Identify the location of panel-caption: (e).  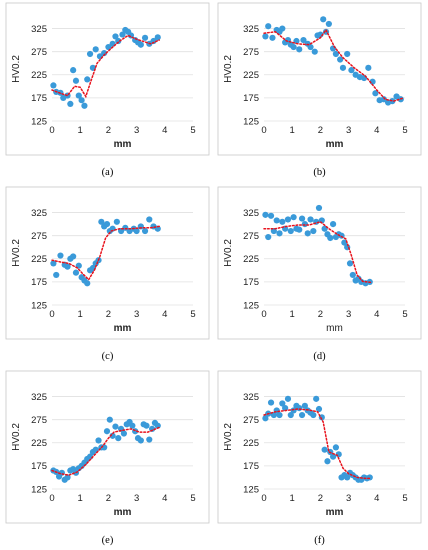
(108, 540).